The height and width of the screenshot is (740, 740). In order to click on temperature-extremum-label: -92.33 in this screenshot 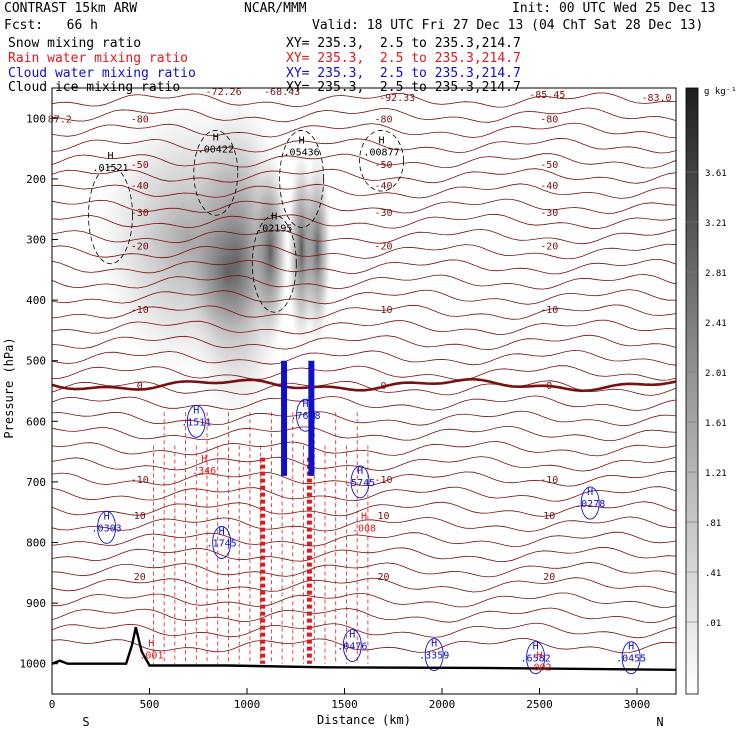, I will do `click(397, 98)`.